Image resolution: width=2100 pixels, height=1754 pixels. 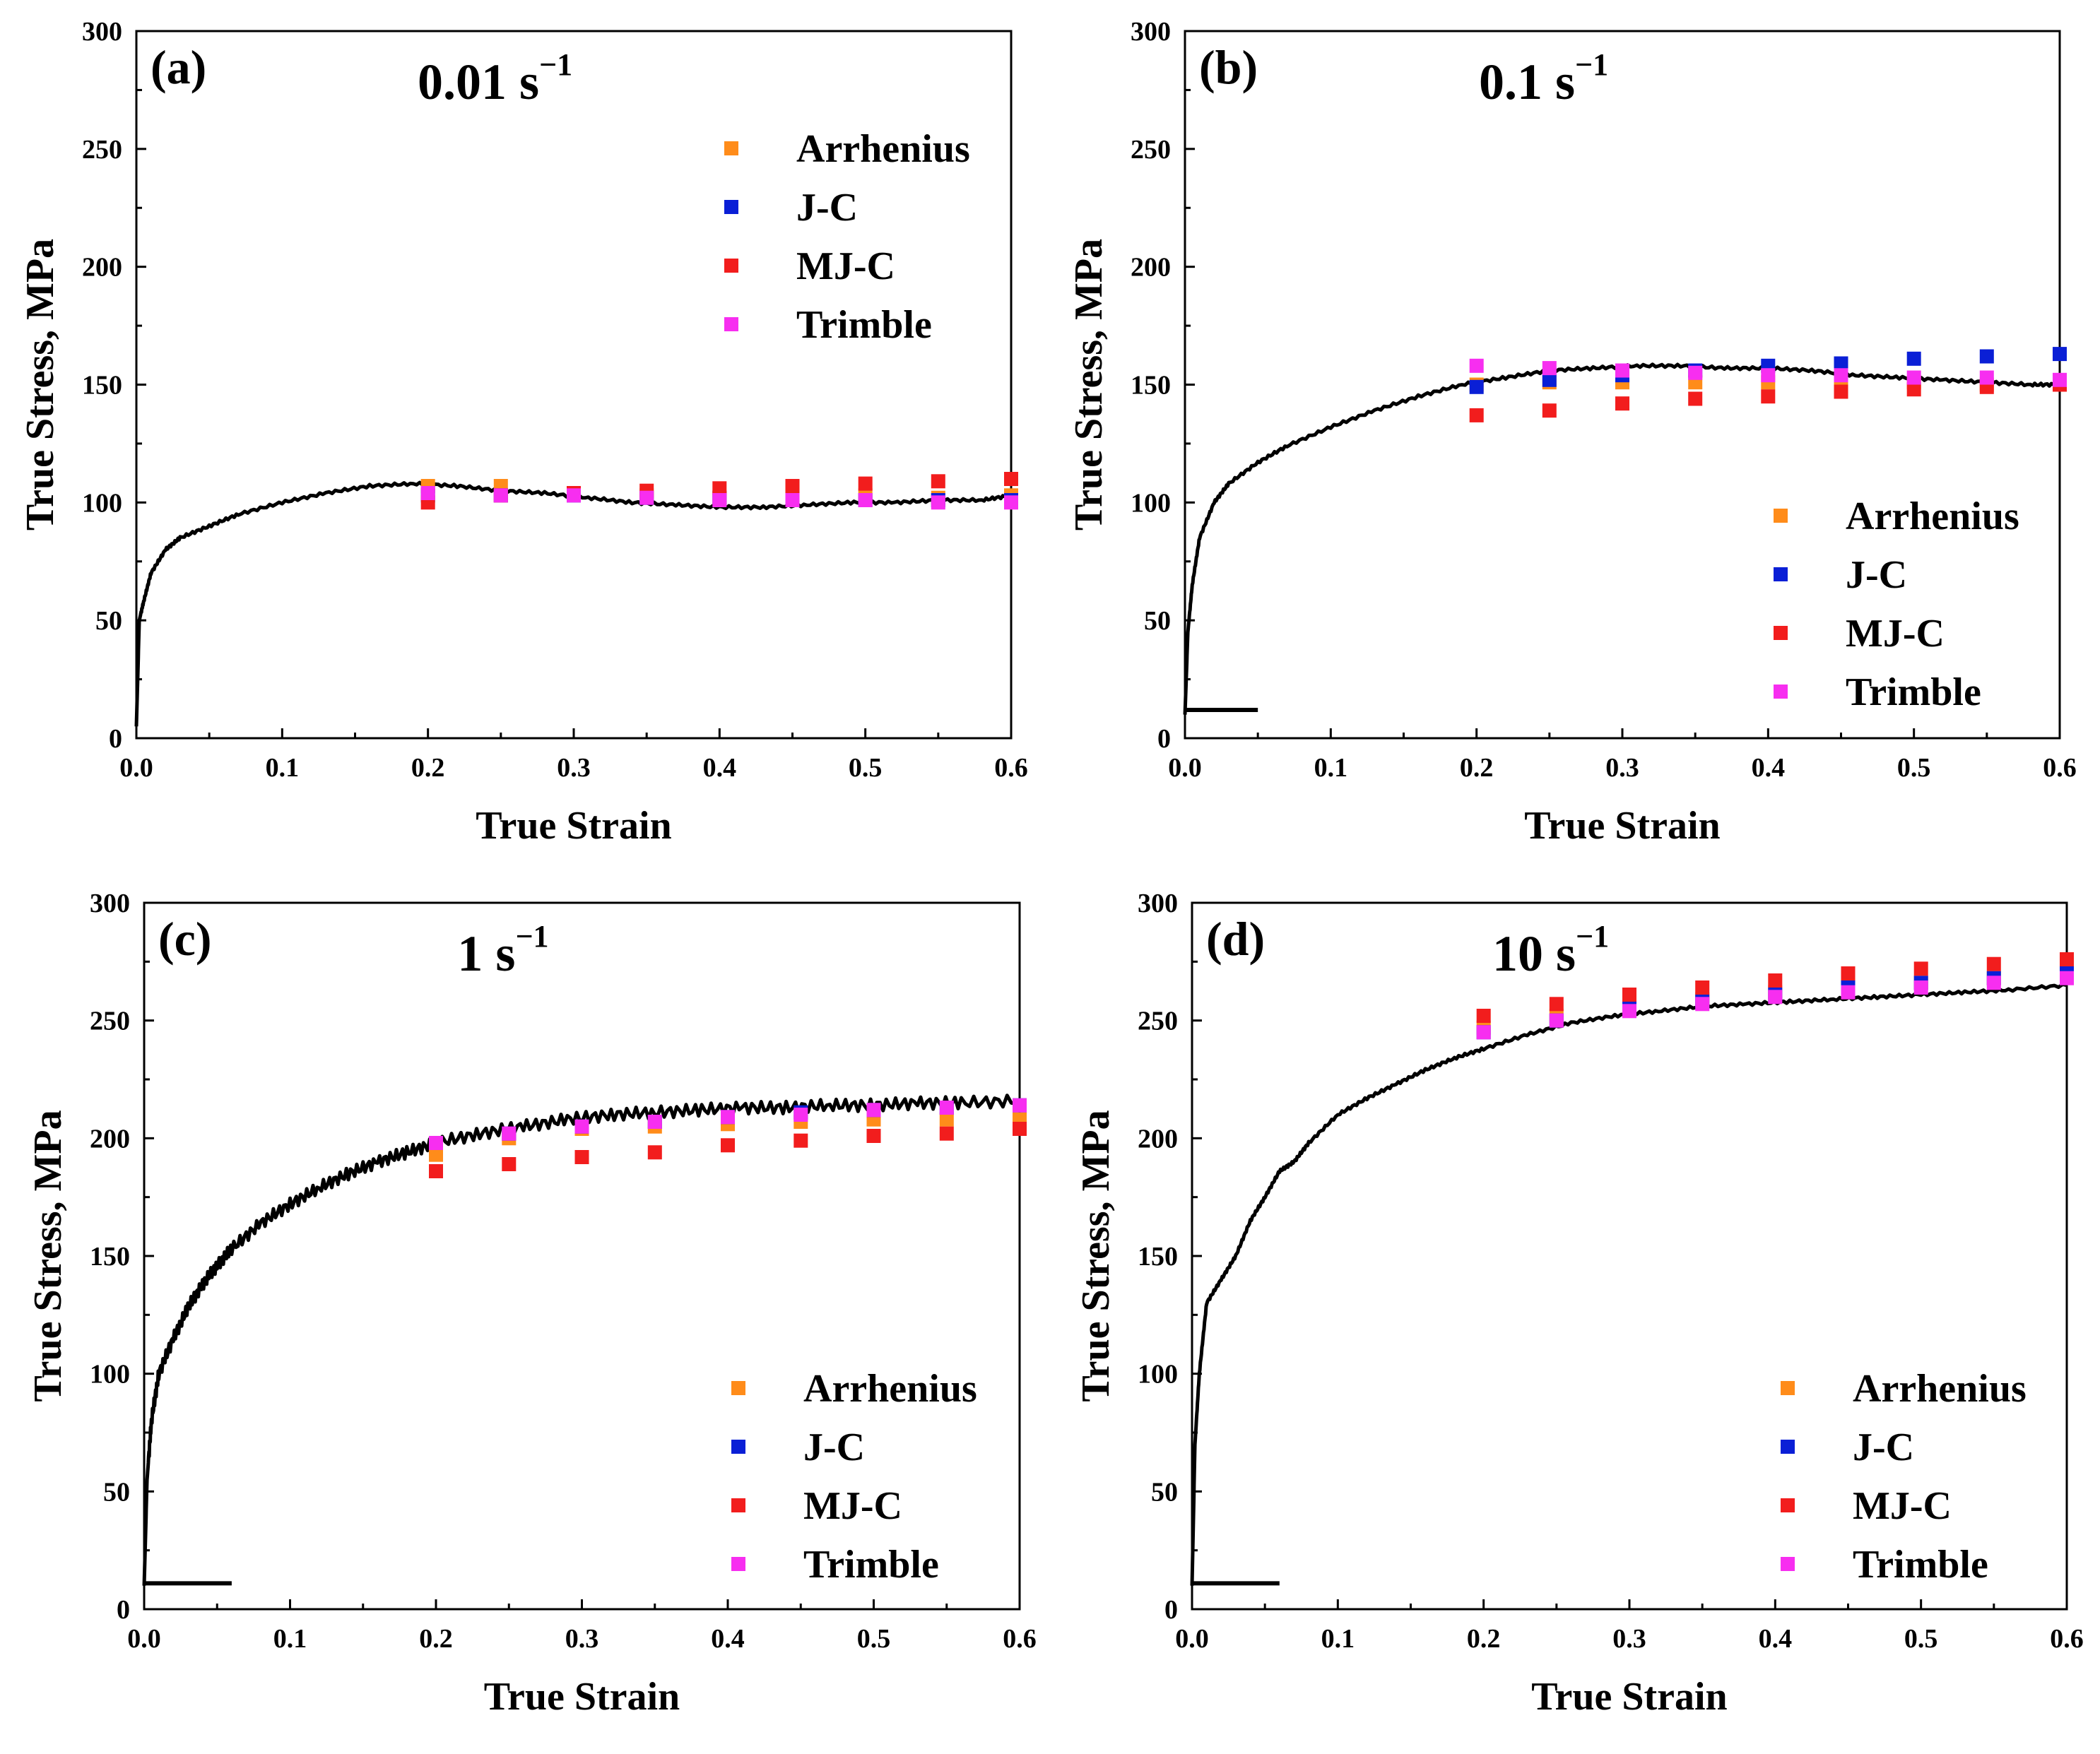 I want to click on legend-label-mj-c: MJ-C, so click(x=1895, y=634).